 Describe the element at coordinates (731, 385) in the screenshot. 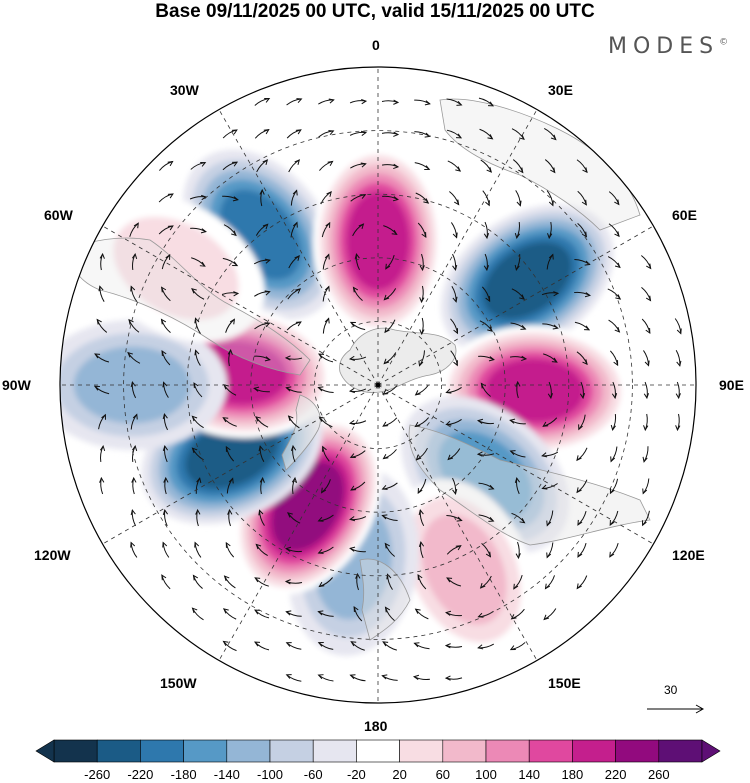

I see `lon-label-90e: 90E` at that location.